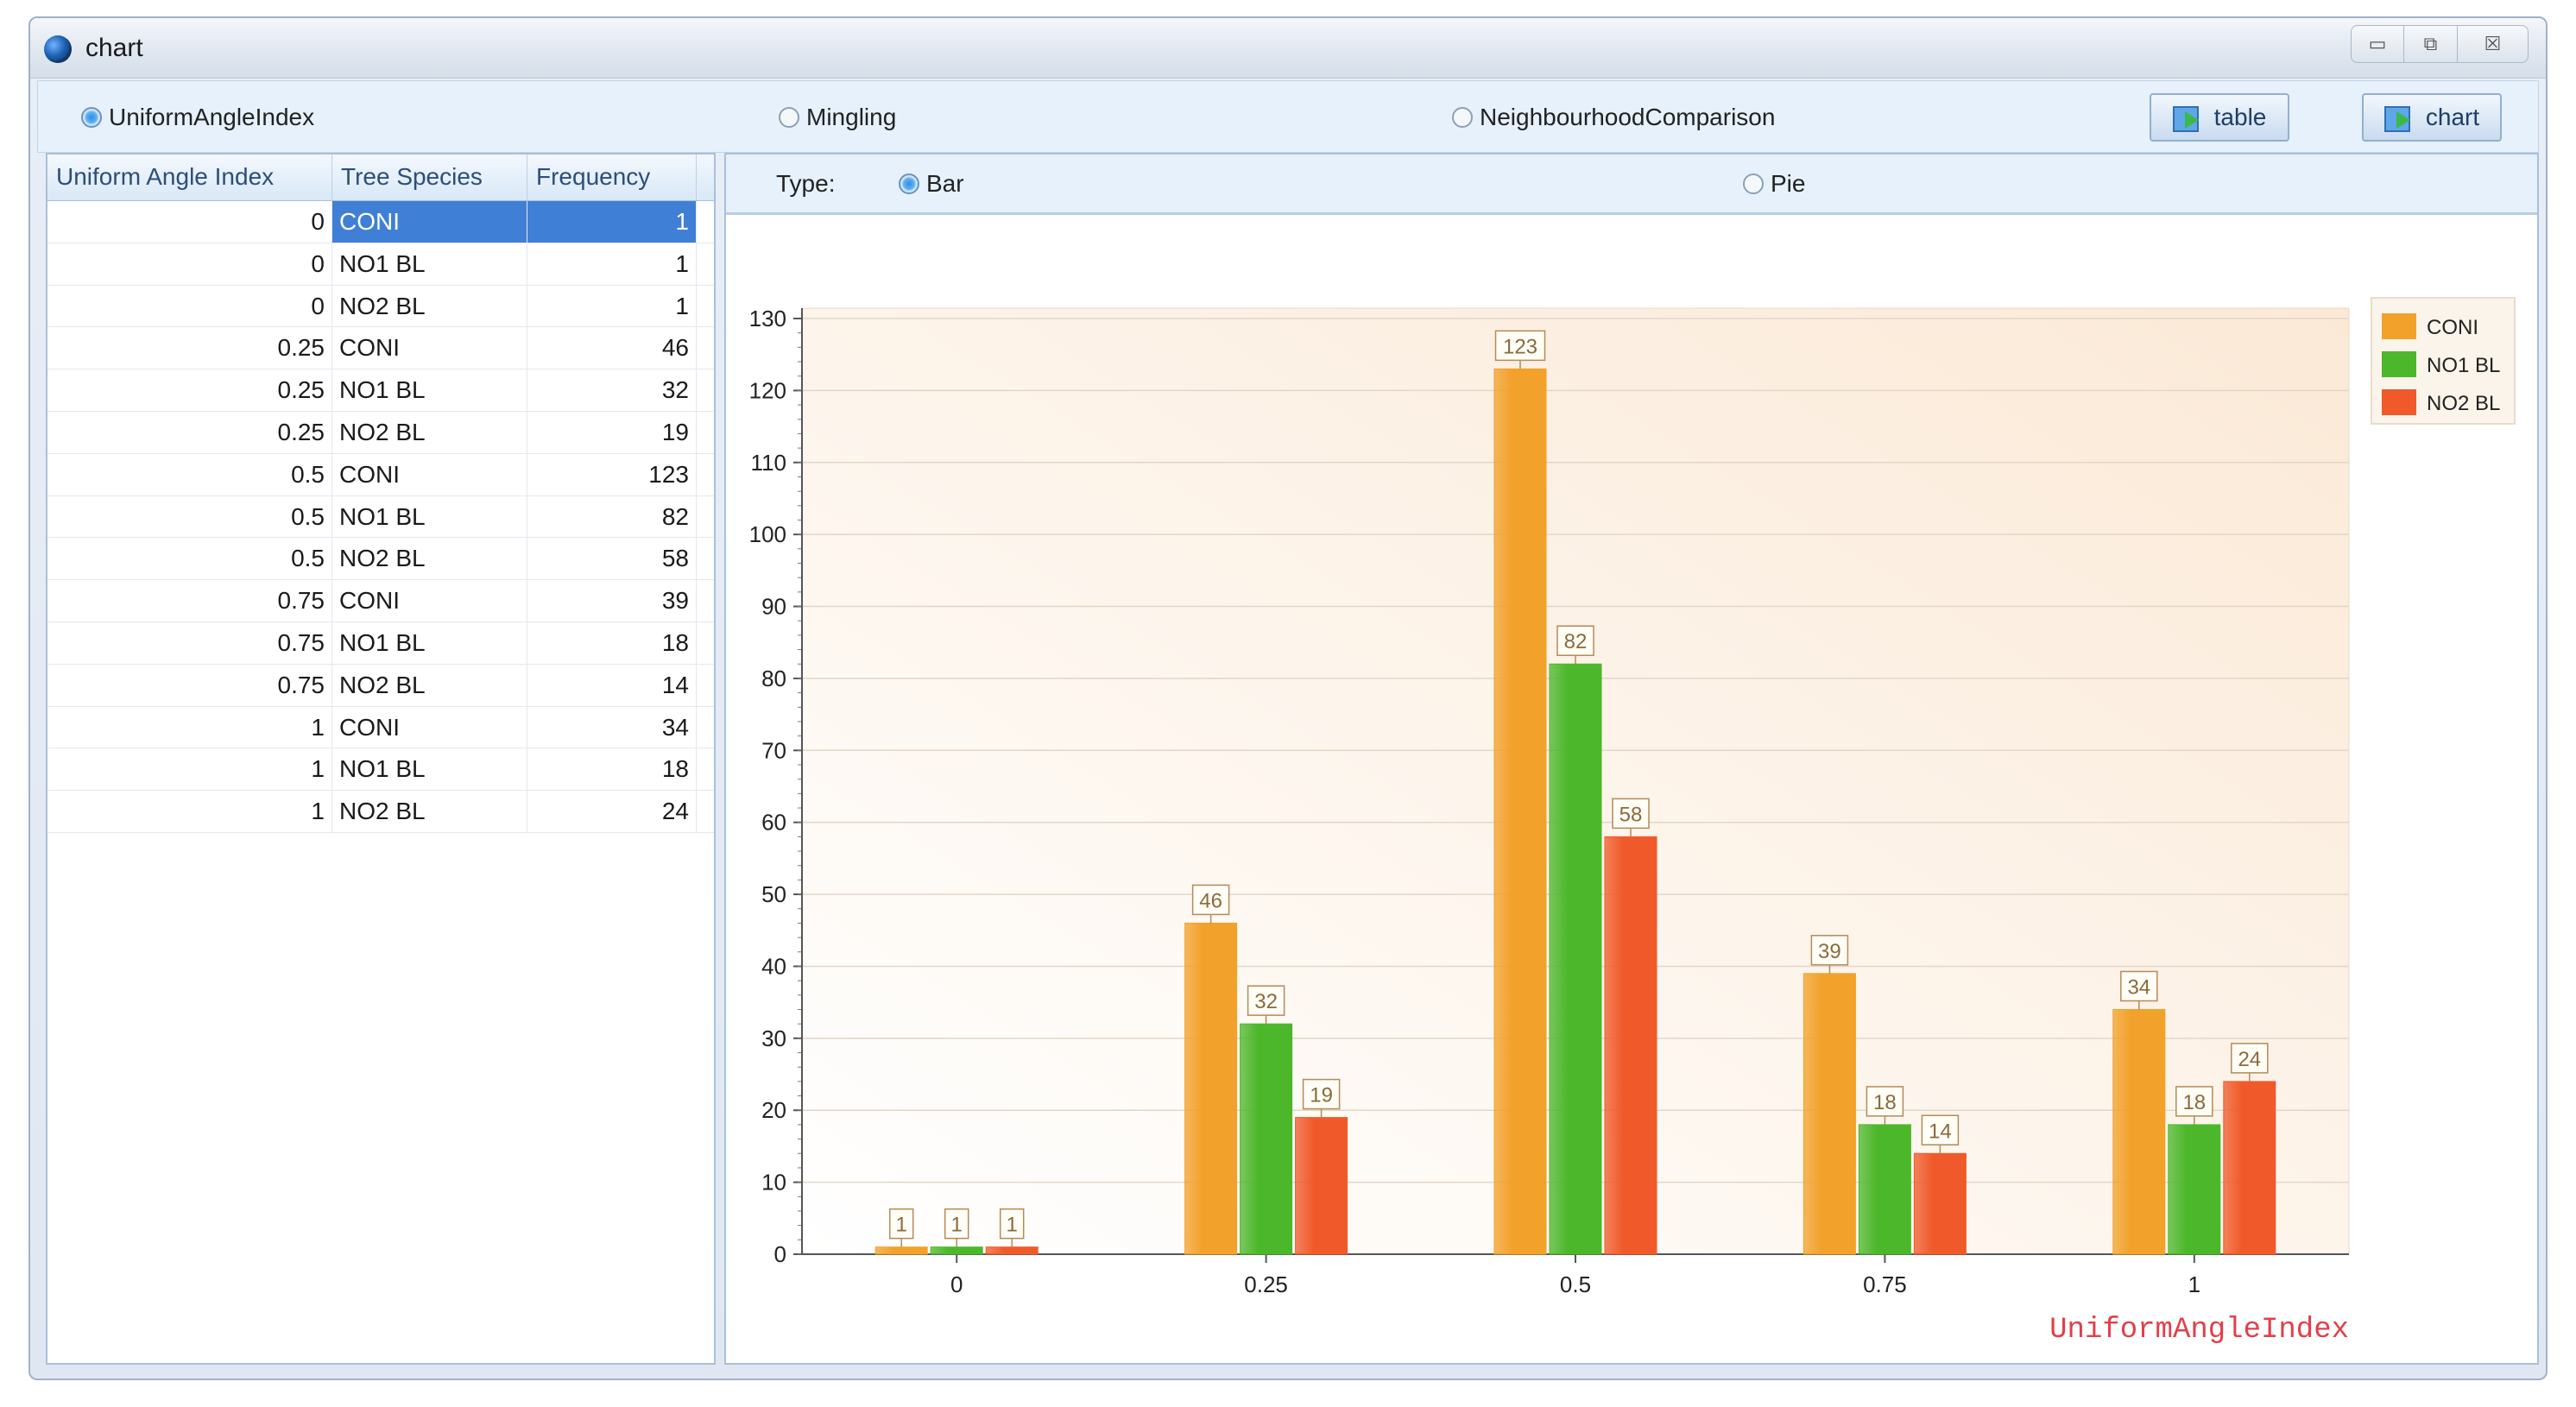  I want to click on column-header-uniform-angle-index: Uniform Angle Index, so click(189, 177).